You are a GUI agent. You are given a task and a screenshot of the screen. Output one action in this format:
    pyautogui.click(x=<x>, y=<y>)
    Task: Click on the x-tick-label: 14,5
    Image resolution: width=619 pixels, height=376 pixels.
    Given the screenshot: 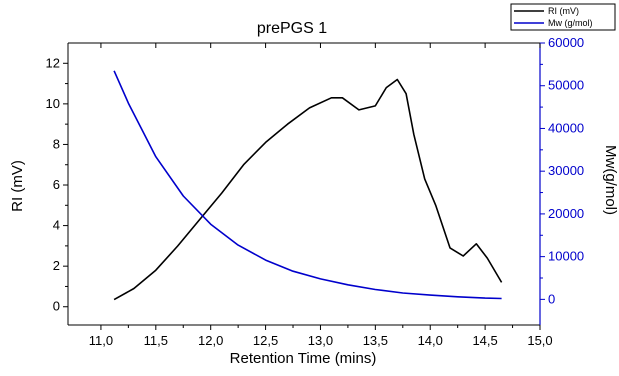 What is the action you would take?
    pyautogui.click(x=484, y=340)
    